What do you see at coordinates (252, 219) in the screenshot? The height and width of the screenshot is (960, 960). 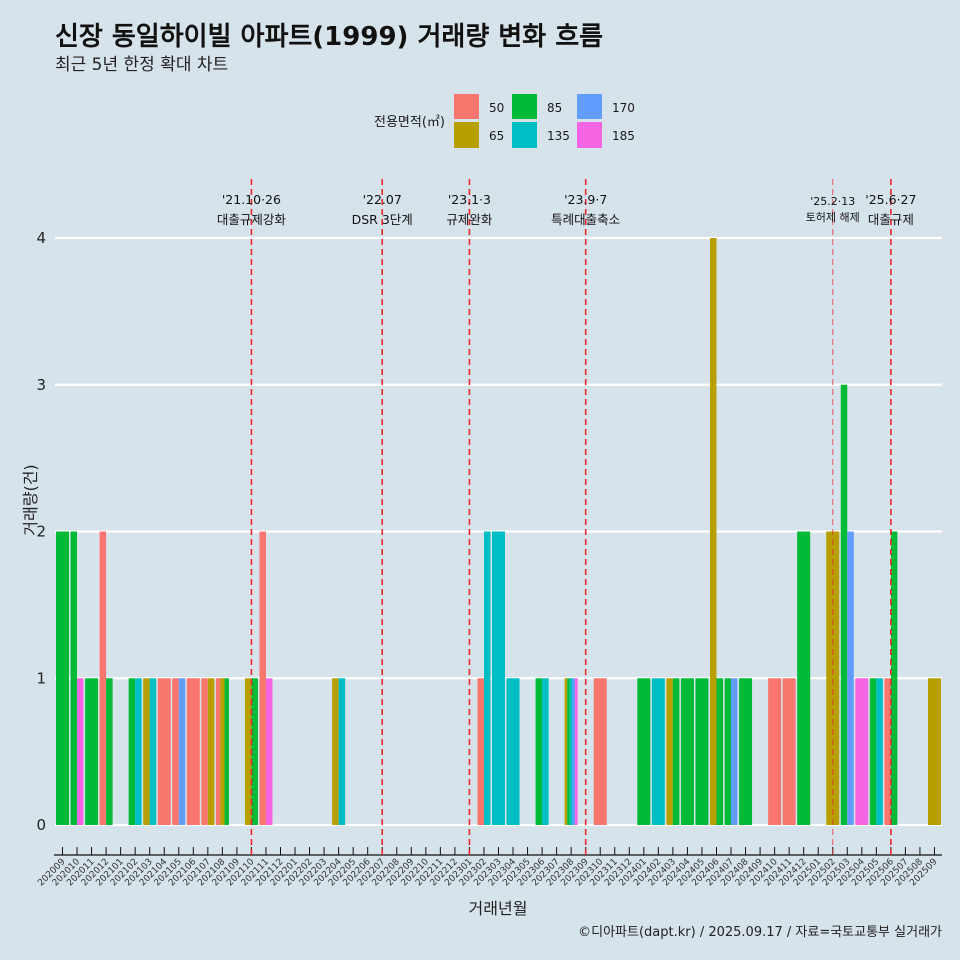 I see `event-label: 대출규제강화` at bounding box center [252, 219].